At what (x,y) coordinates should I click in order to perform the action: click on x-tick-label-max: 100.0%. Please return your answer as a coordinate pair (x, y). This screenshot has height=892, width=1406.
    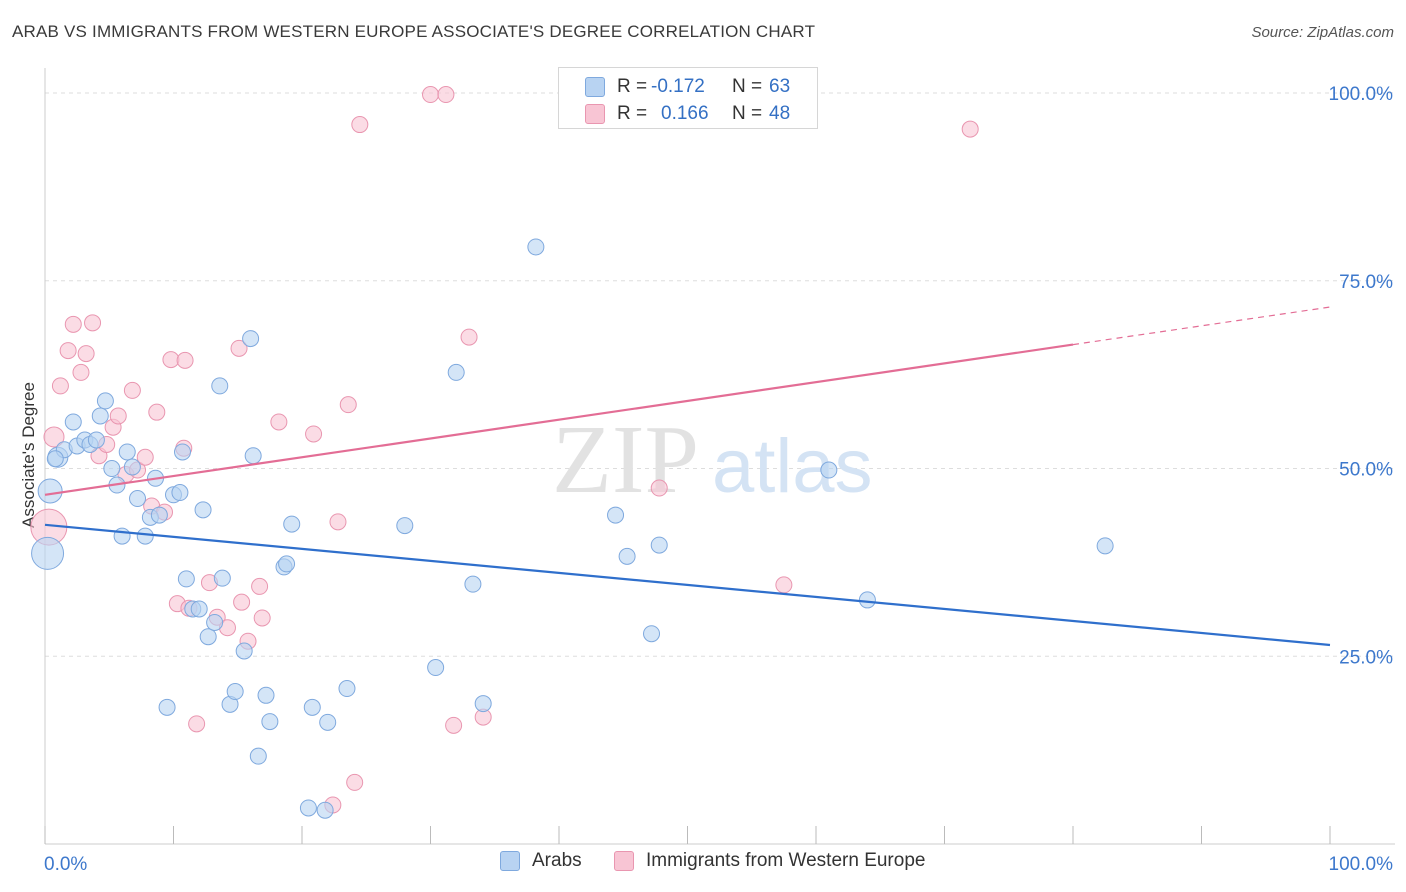
    Looking at the image, I should click on (1361, 864).